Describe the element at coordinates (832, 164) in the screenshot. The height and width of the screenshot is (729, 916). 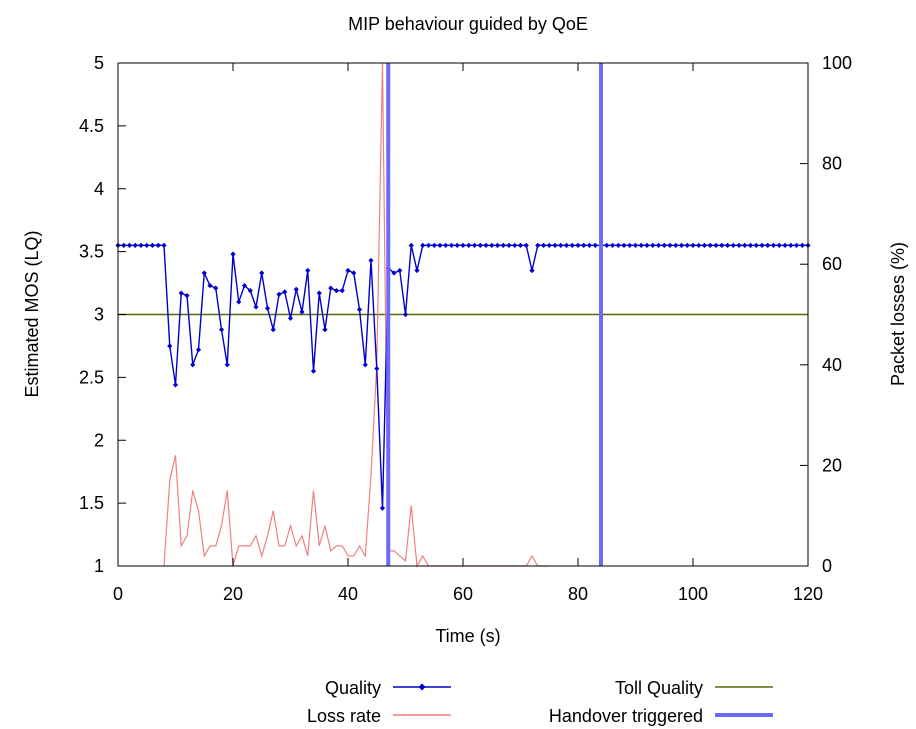
I see `y2-tick-label: 80` at that location.